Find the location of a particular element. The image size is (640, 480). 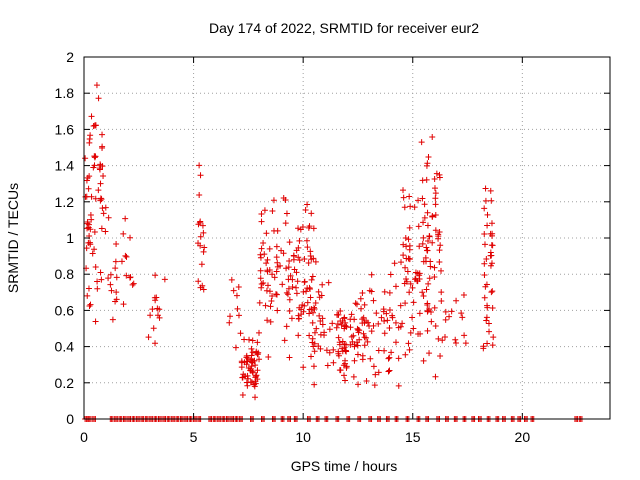

y-tick-label: 1.8 is located at coordinates (65, 93).